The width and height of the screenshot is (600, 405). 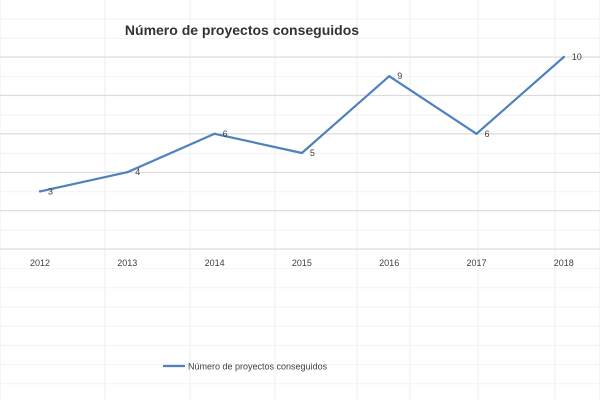 What do you see at coordinates (476, 263) in the screenshot?
I see `x-tick-label: 2017` at bounding box center [476, 263].